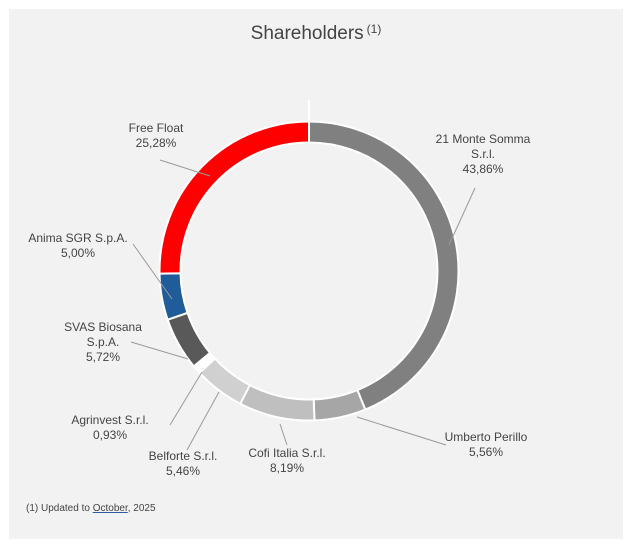  Describe the element at coordinates (483, 139) in the screenshot. I see `slice-name-label: 21 Monte Somma` at that location.